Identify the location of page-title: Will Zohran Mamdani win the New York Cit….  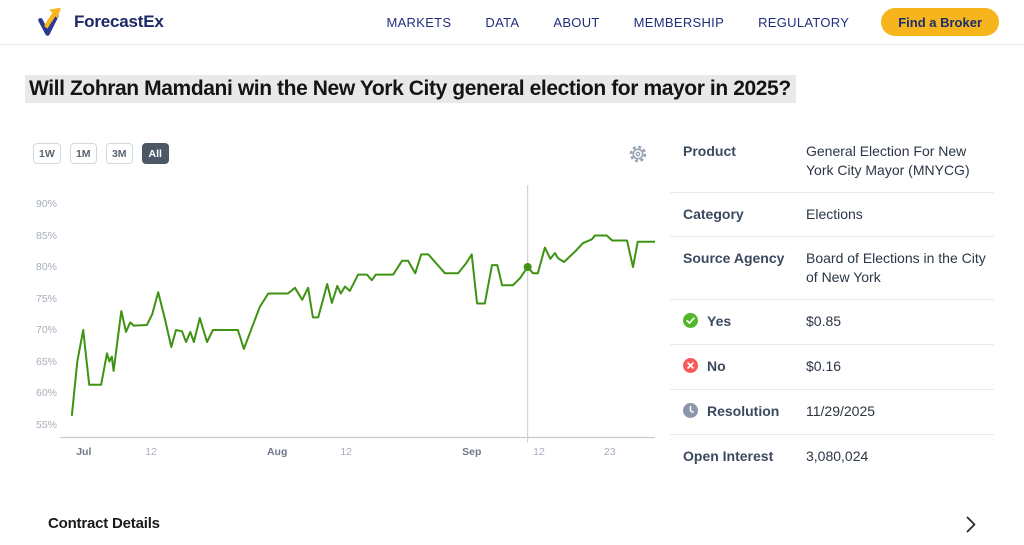
(520, 89).